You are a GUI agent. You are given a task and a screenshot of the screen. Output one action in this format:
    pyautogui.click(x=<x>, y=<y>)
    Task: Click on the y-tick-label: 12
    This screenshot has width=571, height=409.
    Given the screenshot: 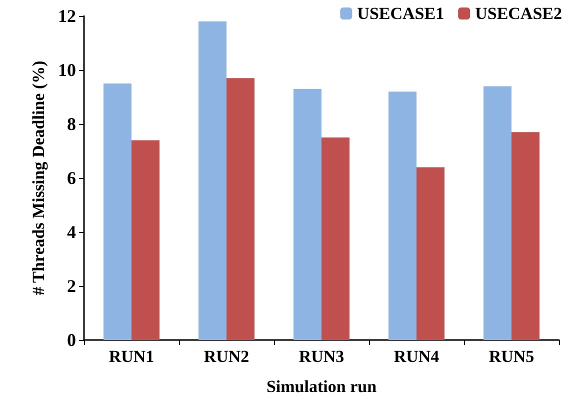 What is the action you would take?
    pyautogui.click(x=67, y=16)
    